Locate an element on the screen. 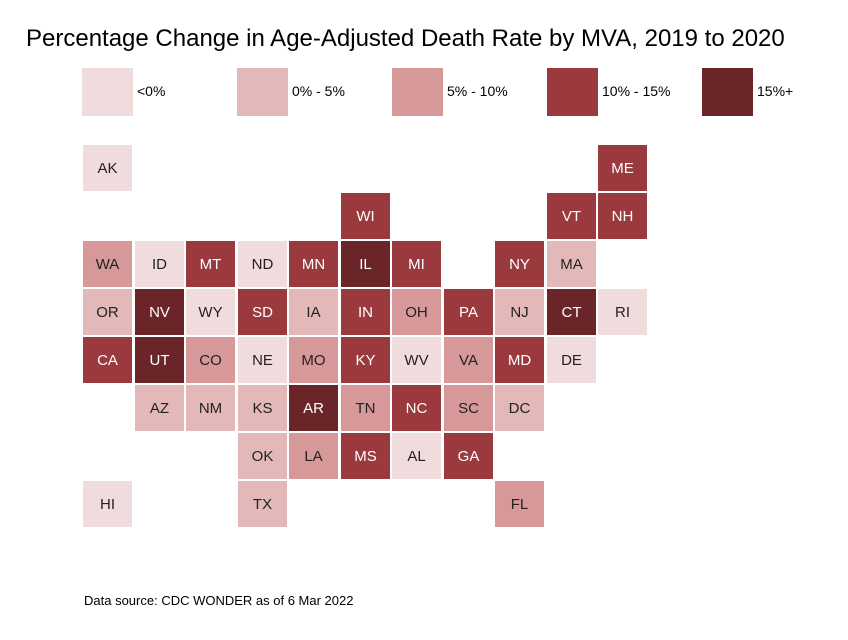 Image resolution: width=848 pixels, height=640 pixels. state-tile-ct: CT is located at coordinates (571, 312).